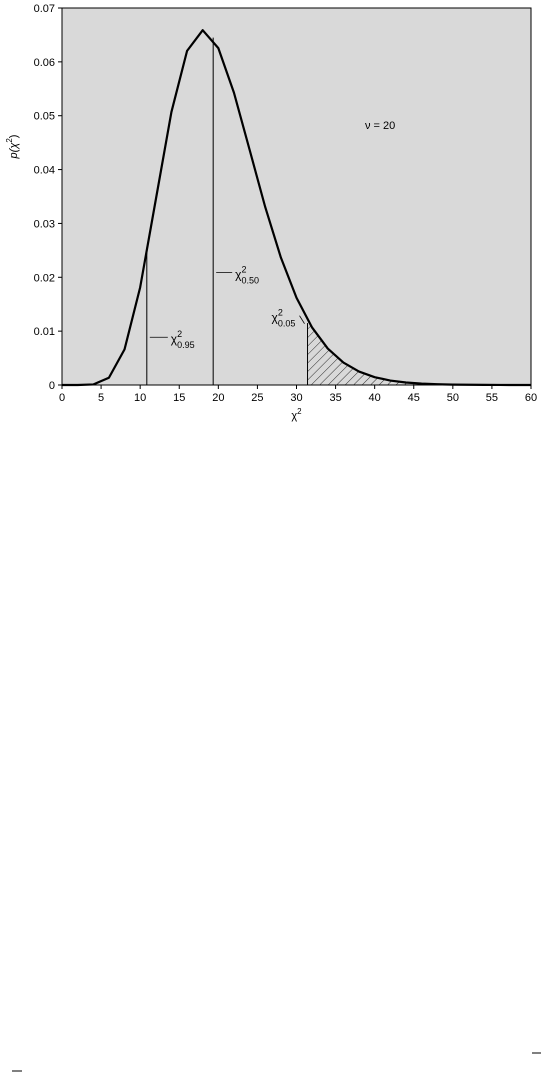  What do you see at coordinates (44, 171) in the screenshot?
I see `y-tick-label: 0.04` at bounding box center [44, 171].